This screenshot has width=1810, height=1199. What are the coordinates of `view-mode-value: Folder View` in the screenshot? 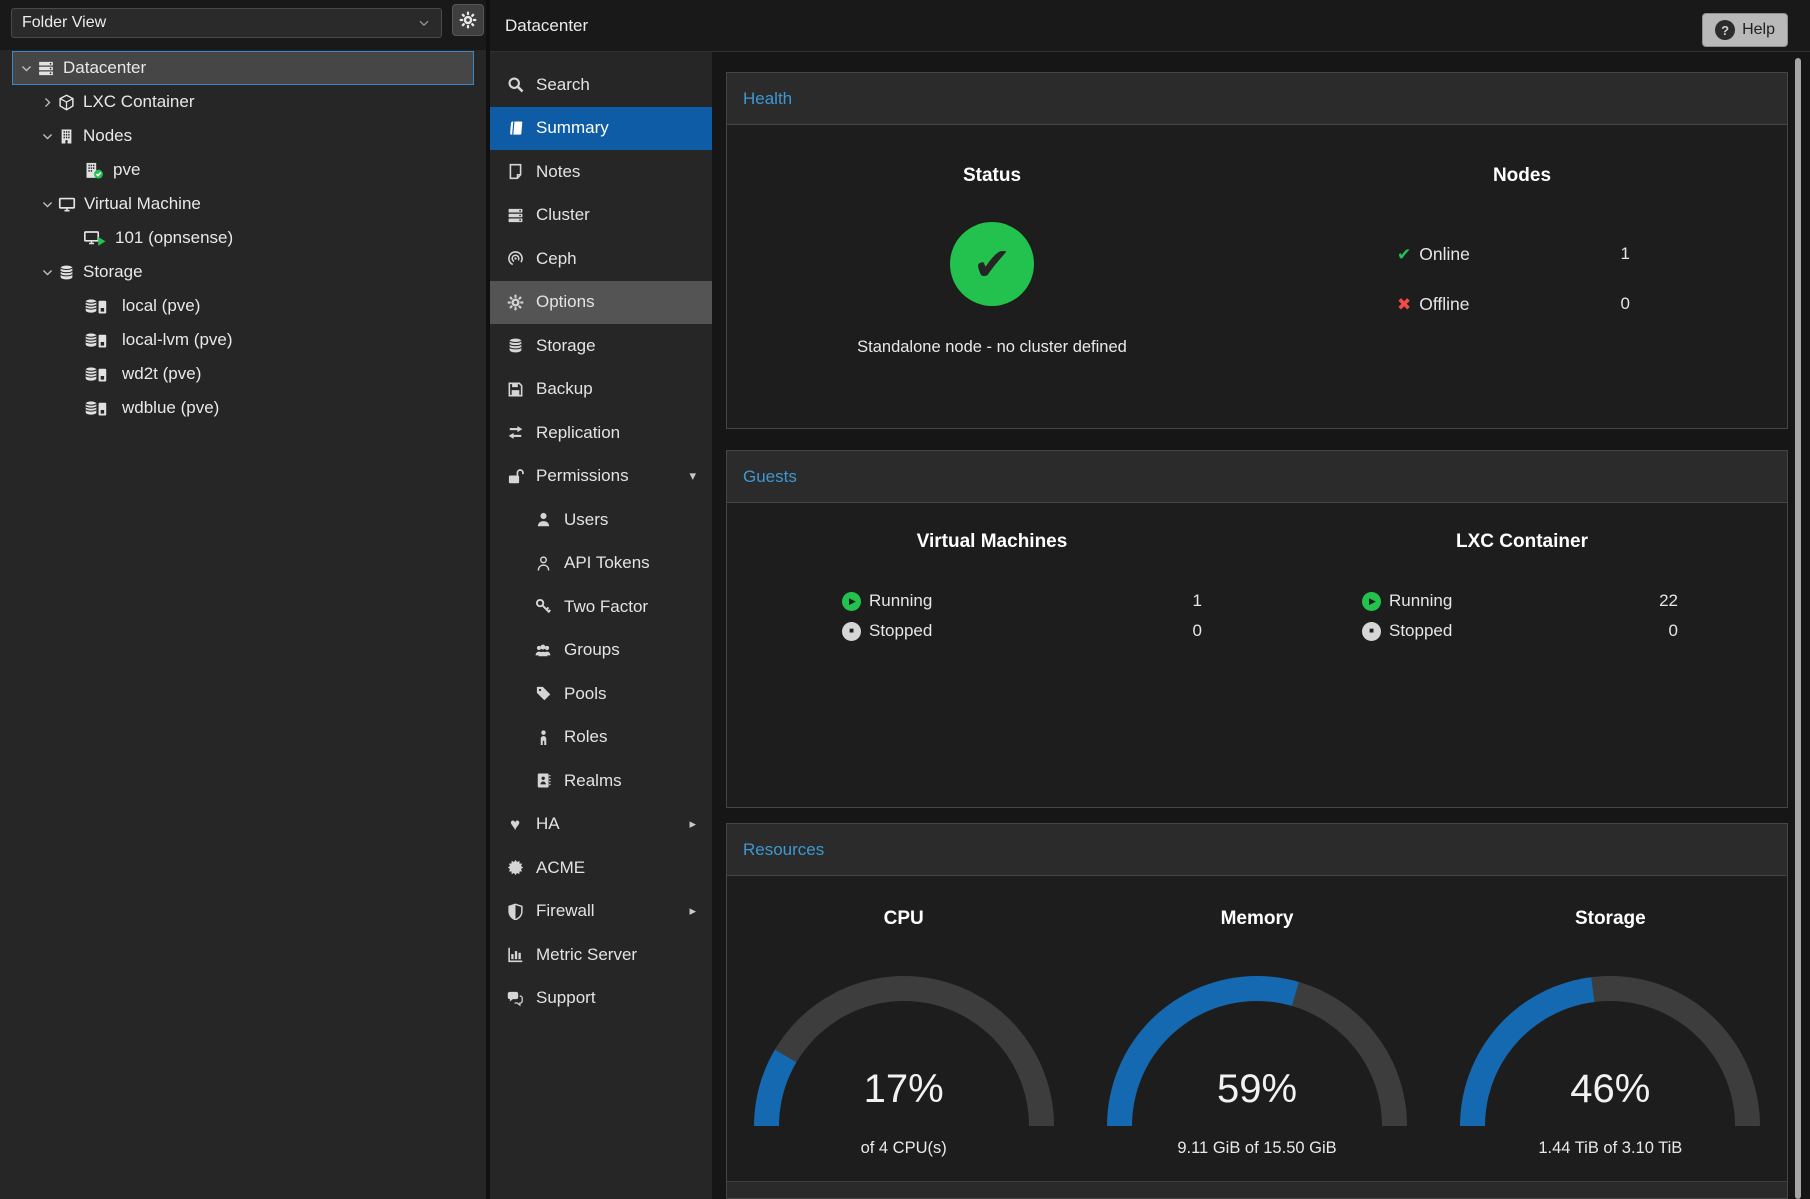 It's located at (64, 22).